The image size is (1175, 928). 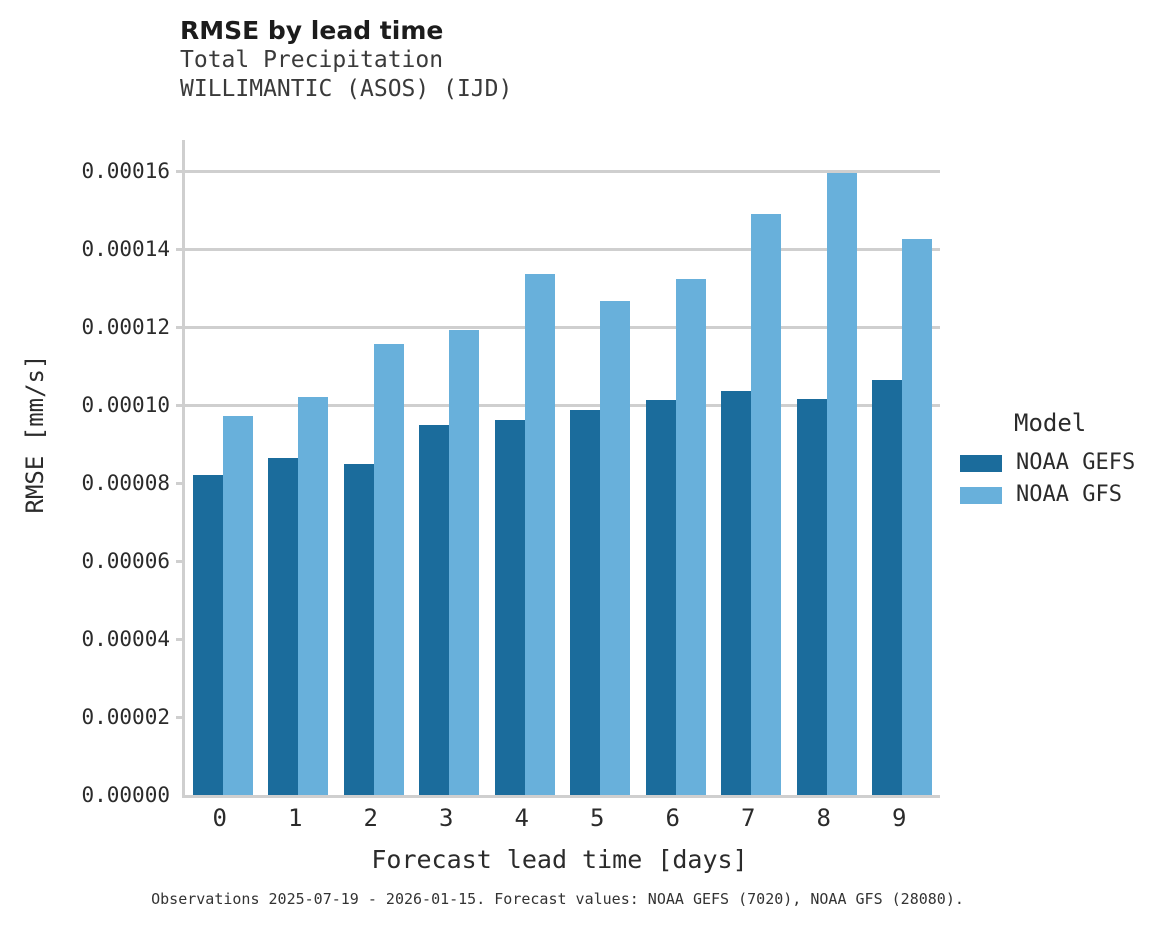 What do you see at coordinates (219, 818) in the screenshot?
I see `x-axis-tick-label: 0` at bounding box center [219, 818].